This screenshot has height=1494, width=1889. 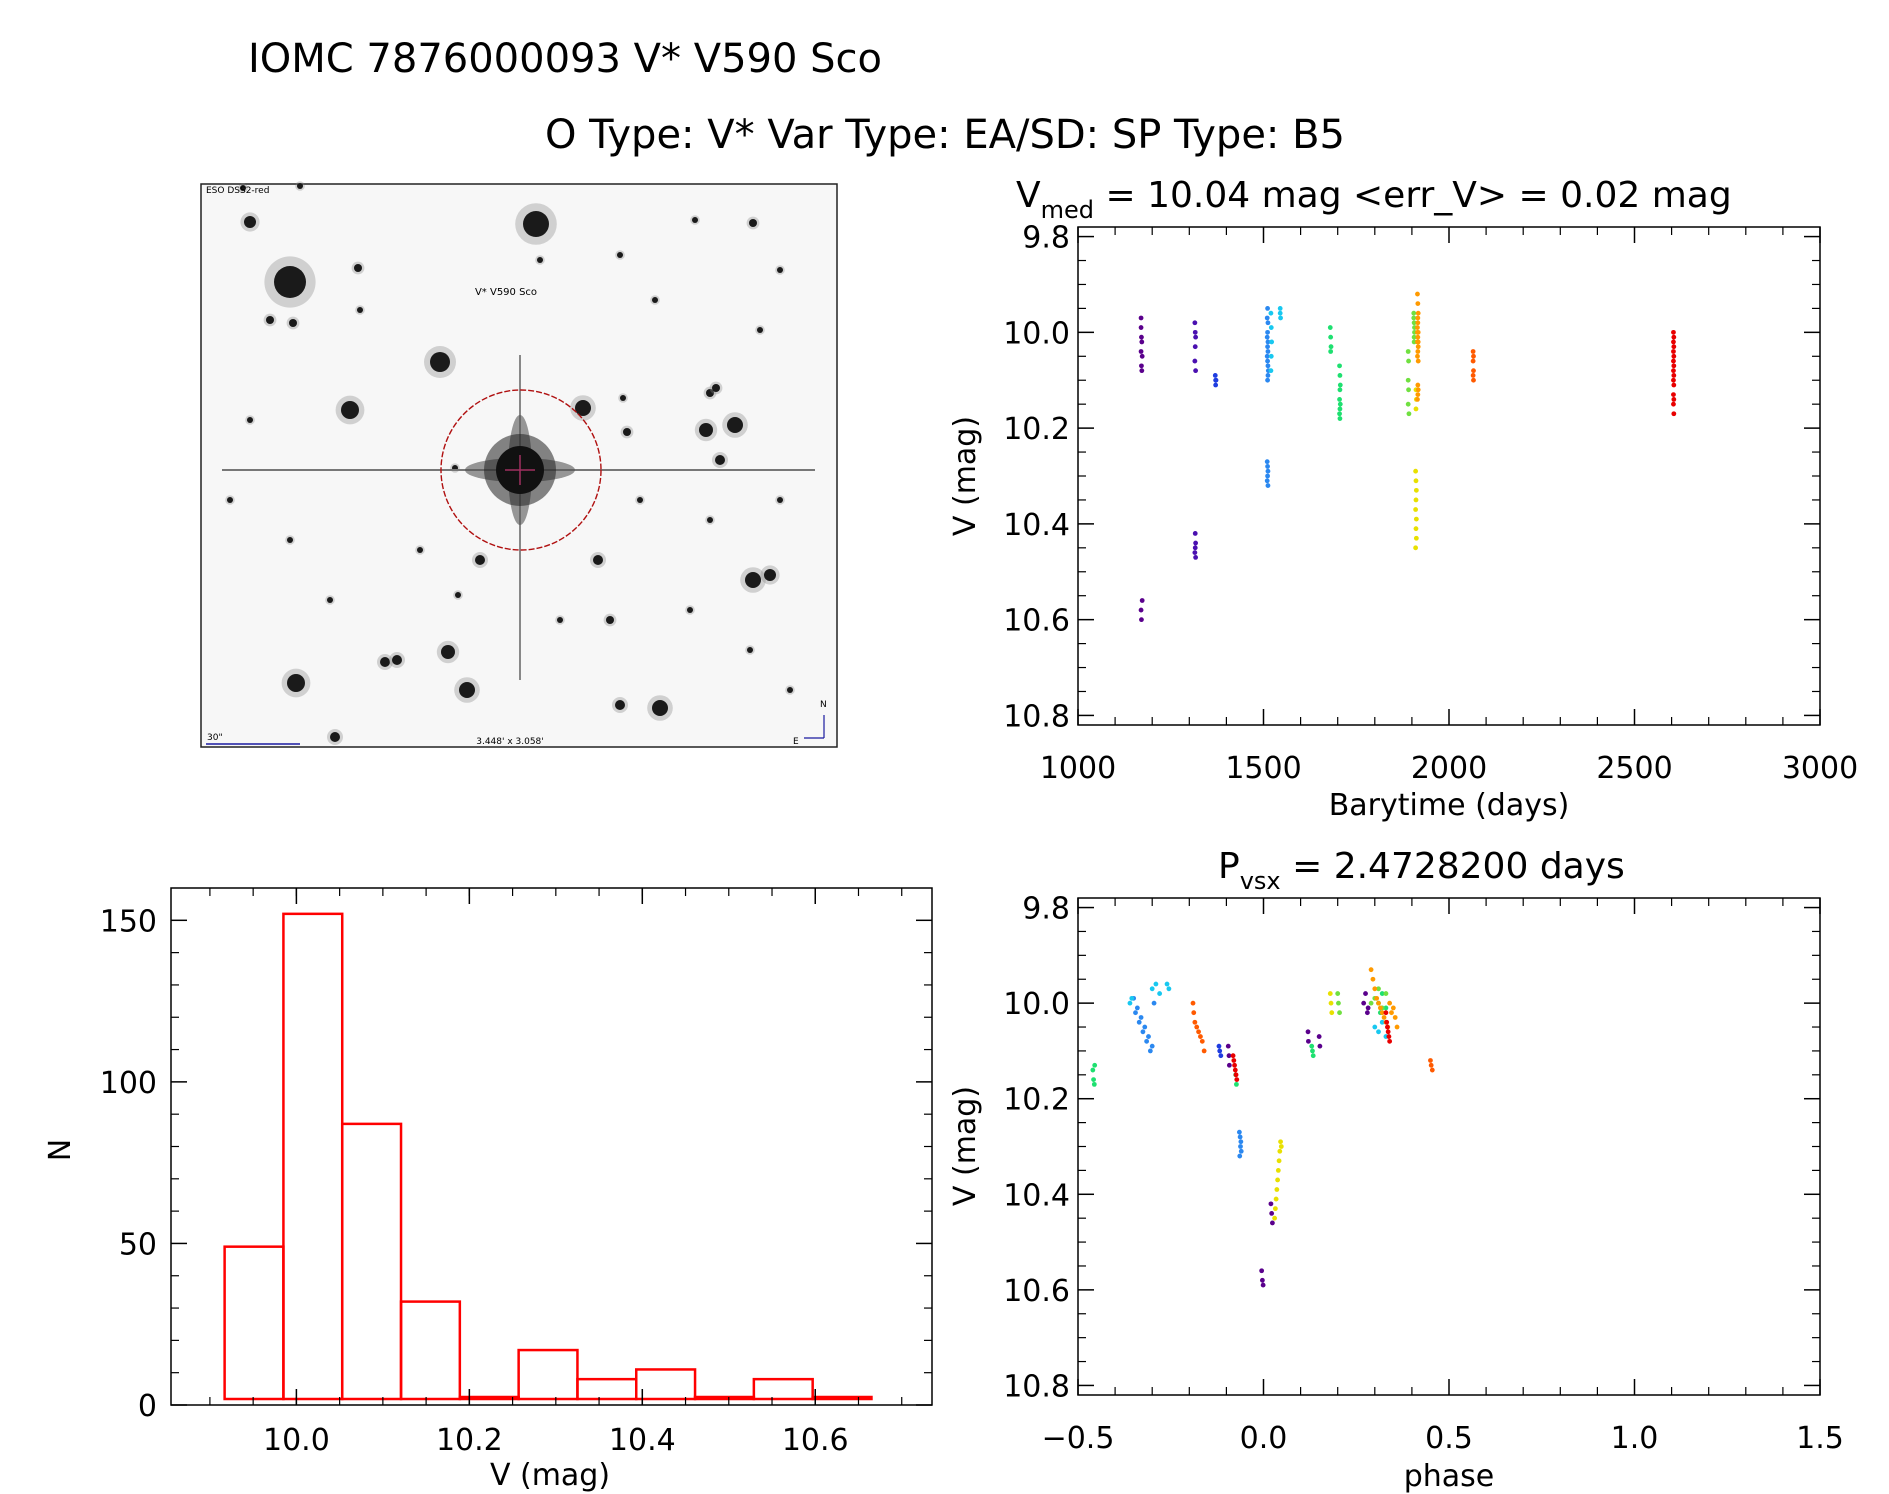 What do you see at coordinates (60, 1150) in the screenshot?
I see `histogram-ylabel: N` at bounding box center [60, 1150].